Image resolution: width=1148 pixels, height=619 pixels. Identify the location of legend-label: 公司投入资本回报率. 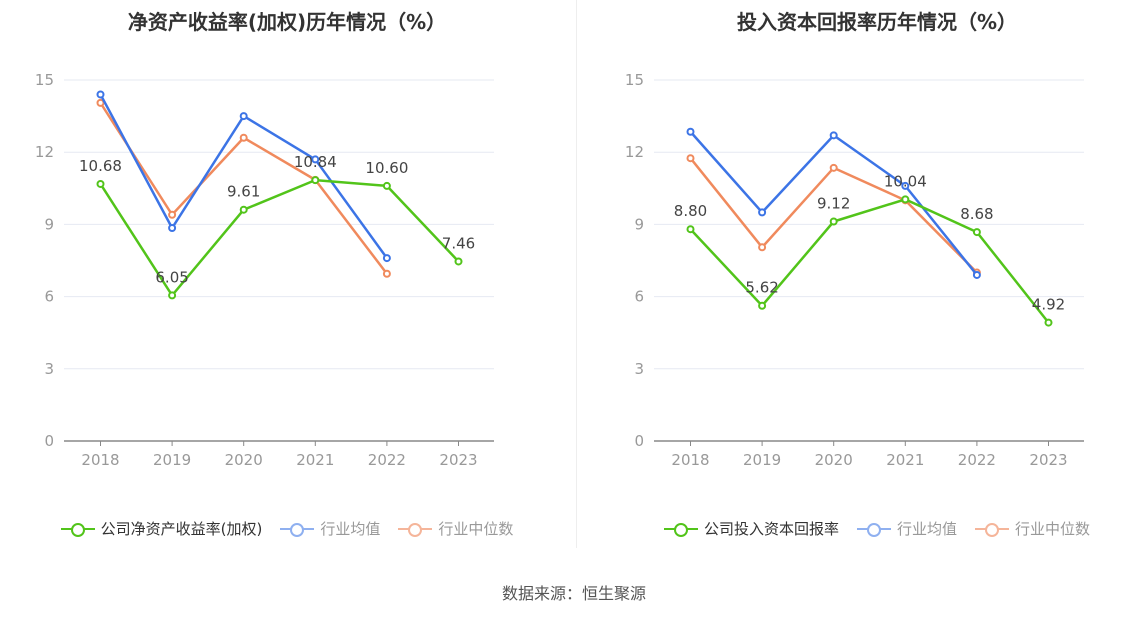
(771, 529).